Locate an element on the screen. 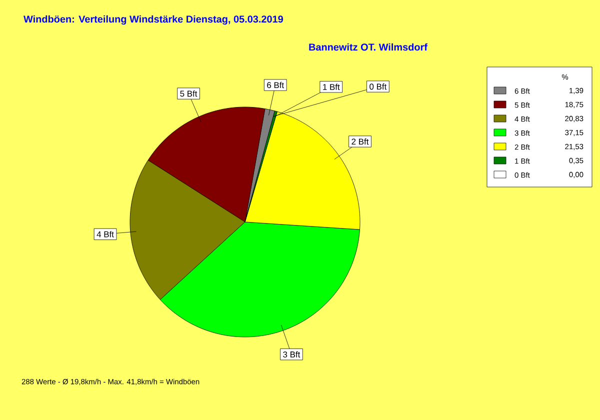 This screenshot has width=600, height=420. slice-label: 5 Bft is located at coordinates (189, 93).